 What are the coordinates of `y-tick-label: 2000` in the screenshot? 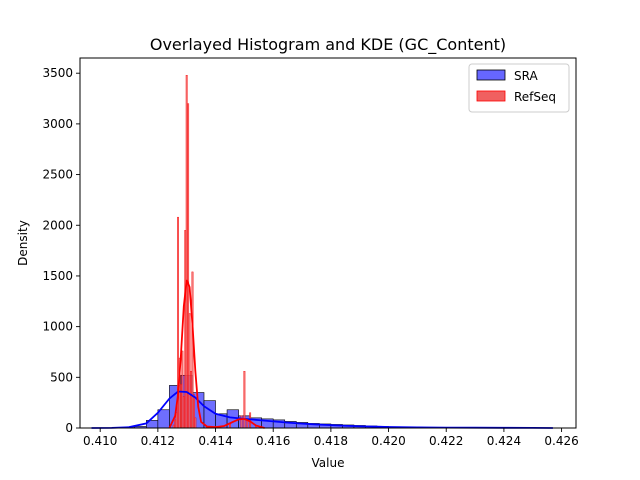 It's located at (57, 225).